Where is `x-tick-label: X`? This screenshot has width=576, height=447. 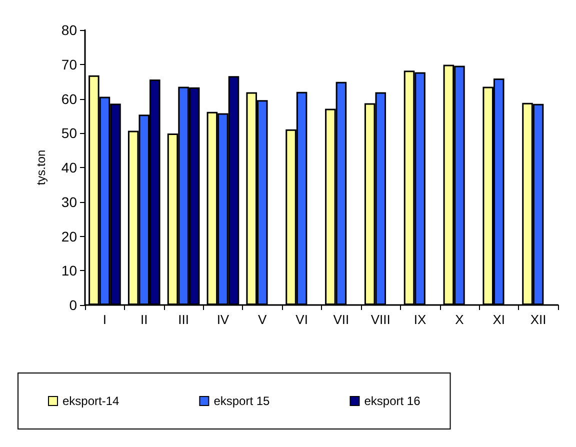 x-tick-label: X is located at coordinates (459, 319).